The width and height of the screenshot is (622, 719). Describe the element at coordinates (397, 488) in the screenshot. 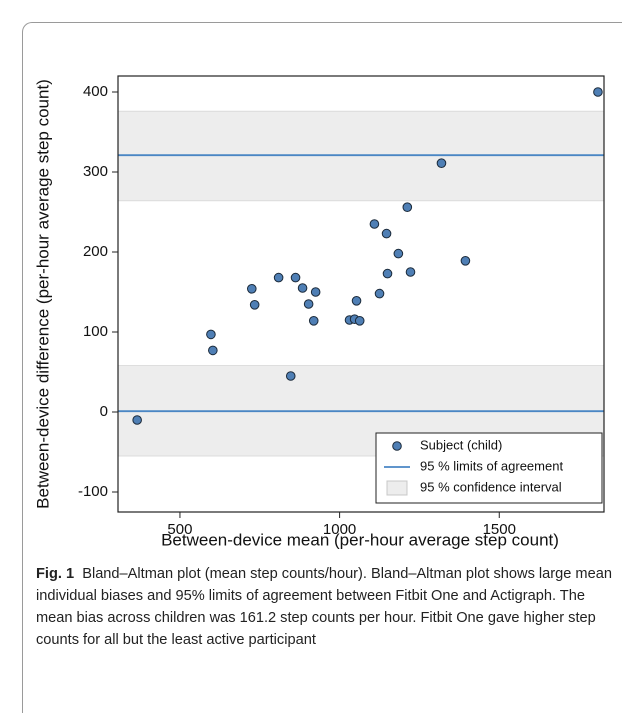

I see `legend-swatch` at that location.